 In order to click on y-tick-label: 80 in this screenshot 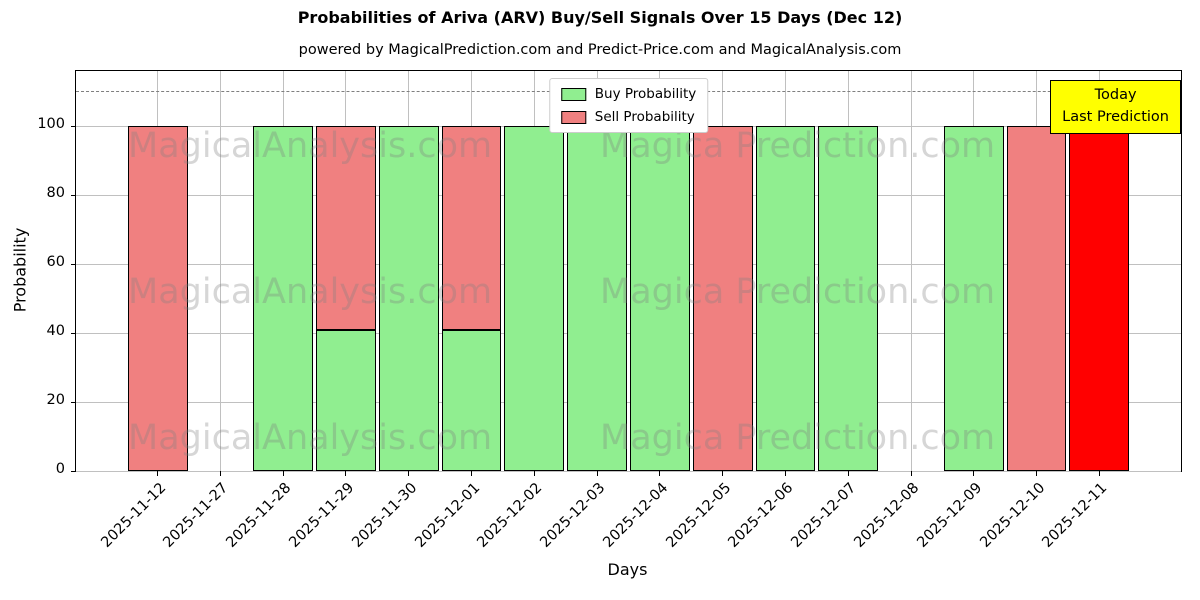, I will do `click(55, 193)`.